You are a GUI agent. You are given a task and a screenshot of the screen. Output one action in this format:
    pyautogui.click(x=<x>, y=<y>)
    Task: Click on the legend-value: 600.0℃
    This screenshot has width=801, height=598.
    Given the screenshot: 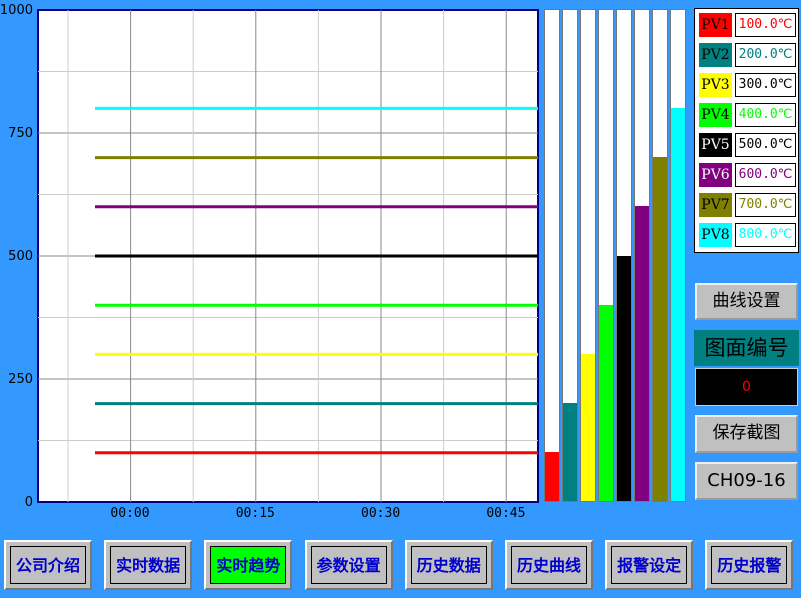 What is the action you would take?
    pyautogui.click(x=765, y=175)
    